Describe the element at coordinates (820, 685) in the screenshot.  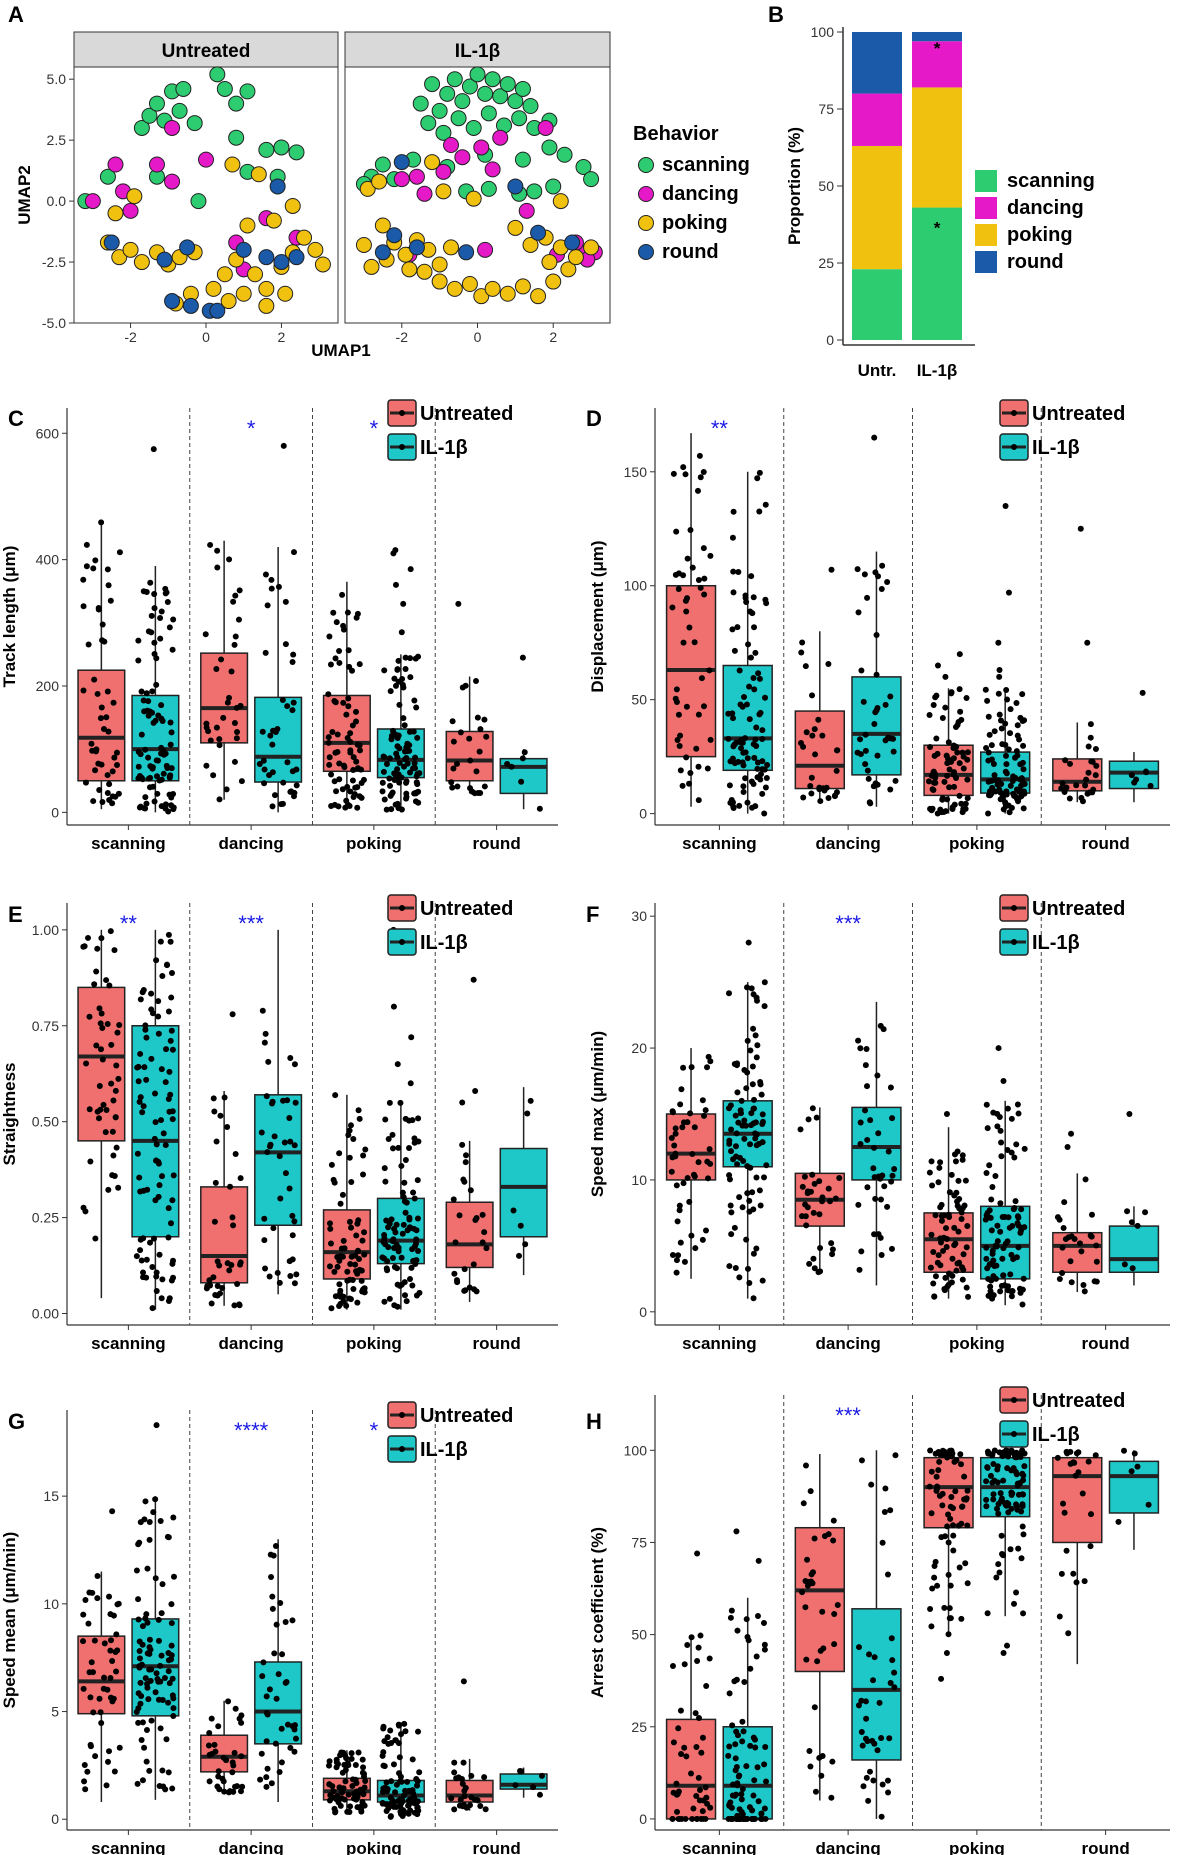
I see `box-untreated` at that location.